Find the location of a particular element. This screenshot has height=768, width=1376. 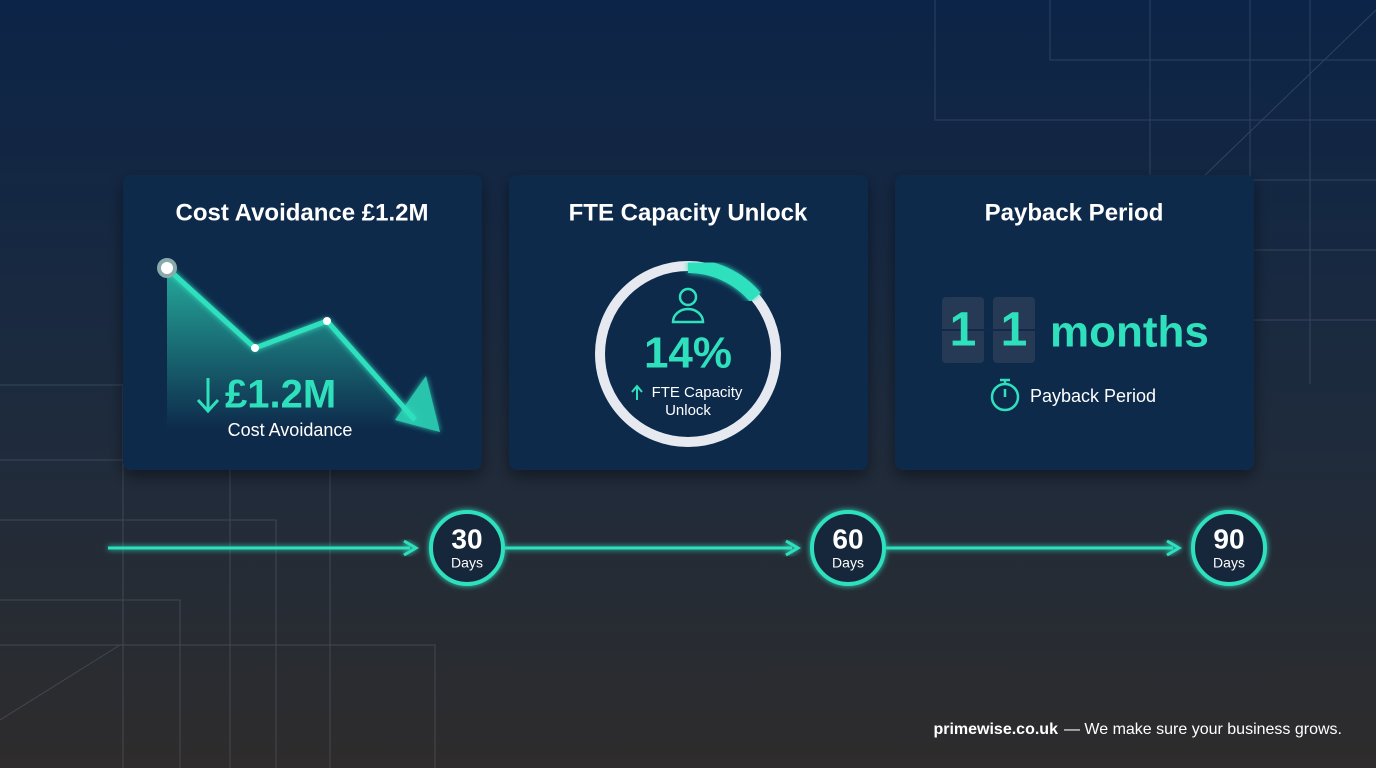

metric-value: £1.2M is located at coordinates (280, 395).